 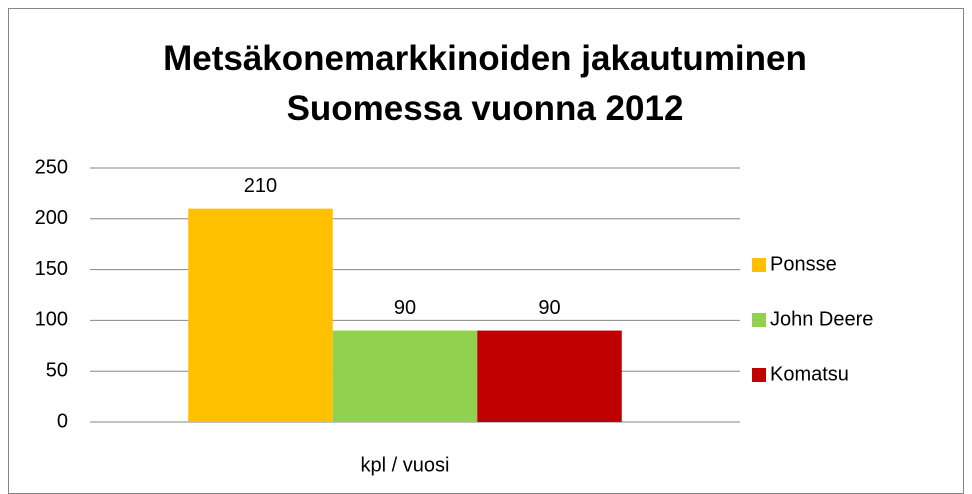 What do you see at coordinates (405, 465) in the screenshot?
I see `x-tick-label: kpl / vuosi` at bounding box center [405, 465].